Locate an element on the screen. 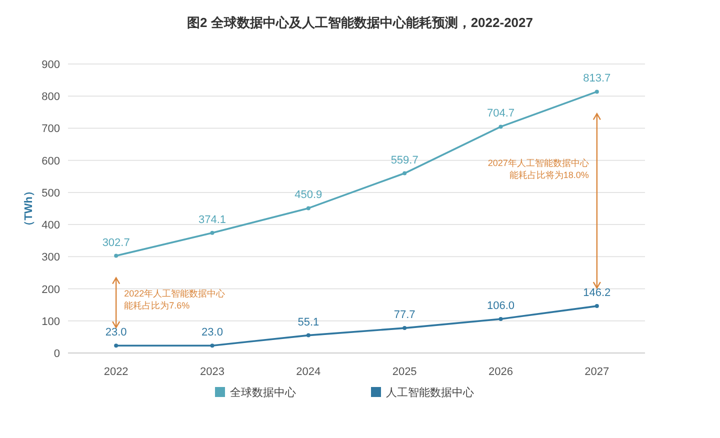 The image size is (720, 438). chart-title: 图2 全球数据中心及人工智能数据中心能耗预测，2022-2027 is located at coordinates (360, 22).